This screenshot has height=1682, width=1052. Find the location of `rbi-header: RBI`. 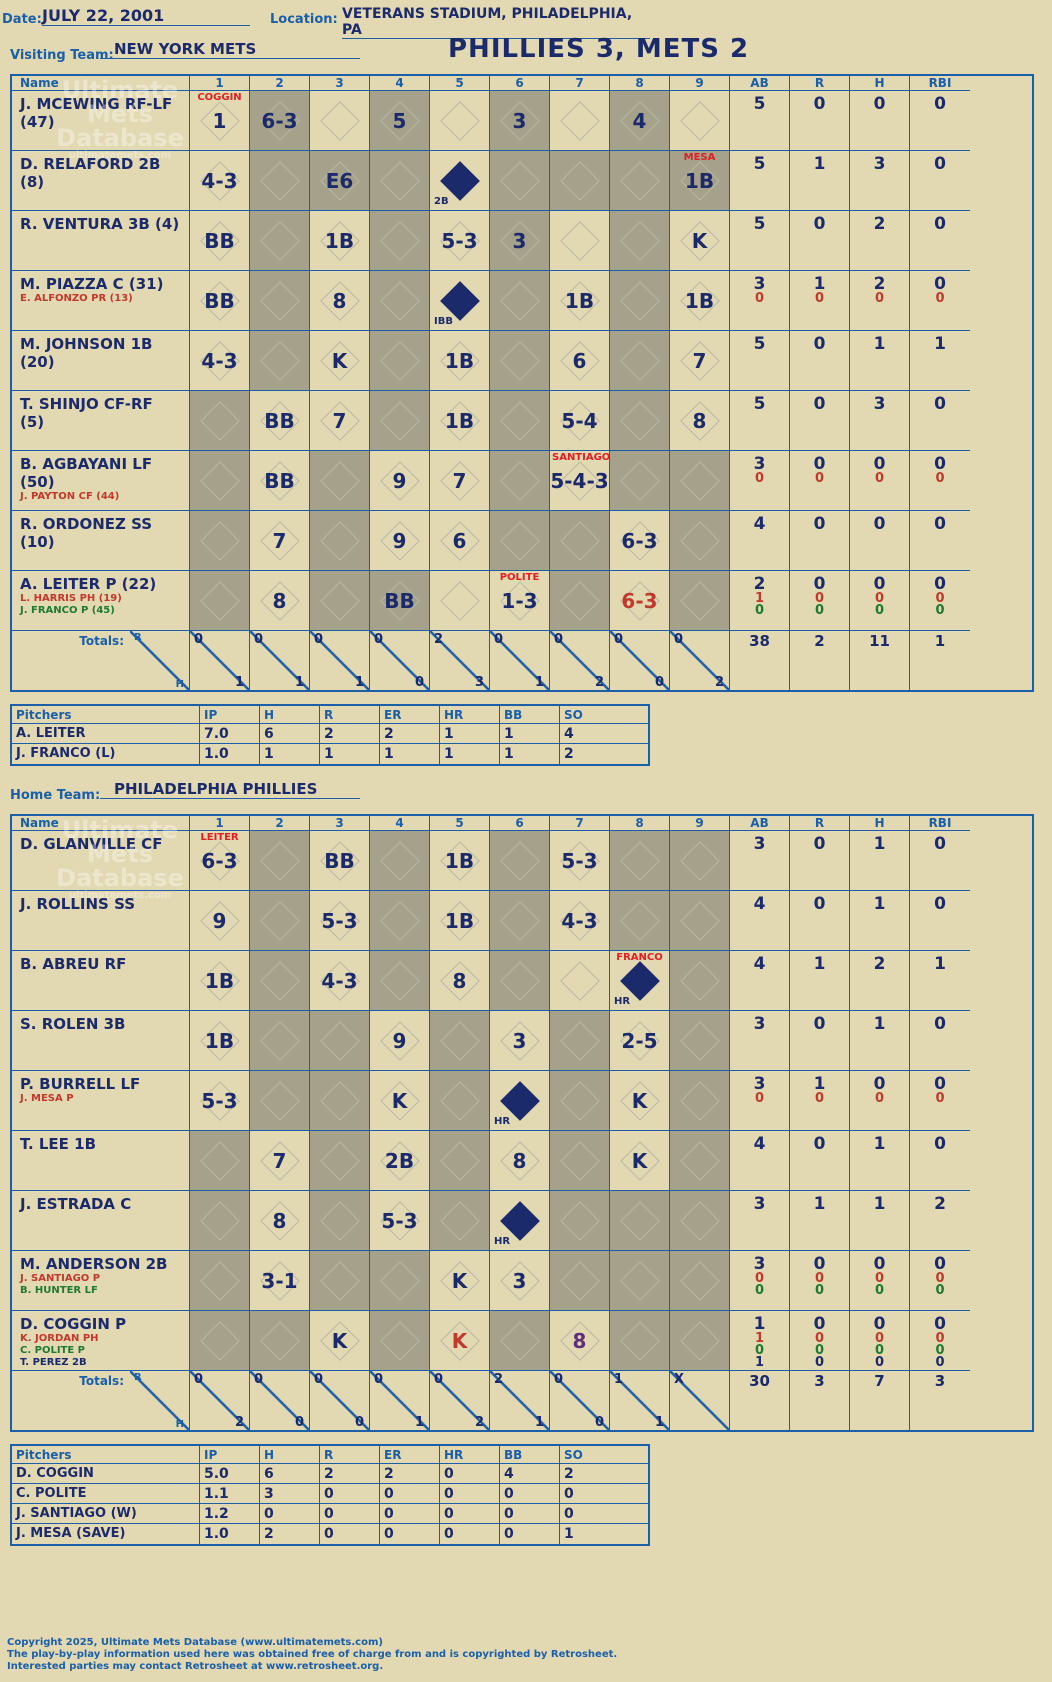

rbi-header: RBI is located at coordinates (940, 83).